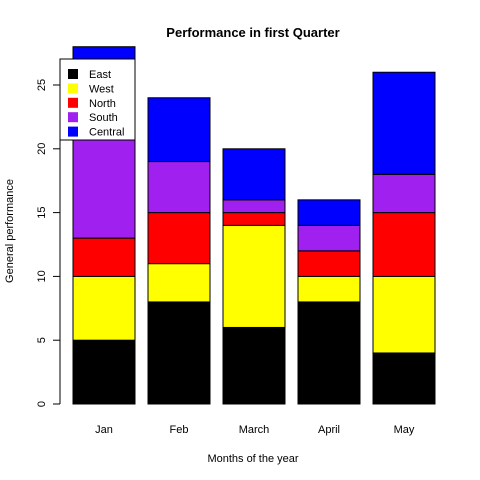  I want to click on legend-label-south: South, so click(103, 118).